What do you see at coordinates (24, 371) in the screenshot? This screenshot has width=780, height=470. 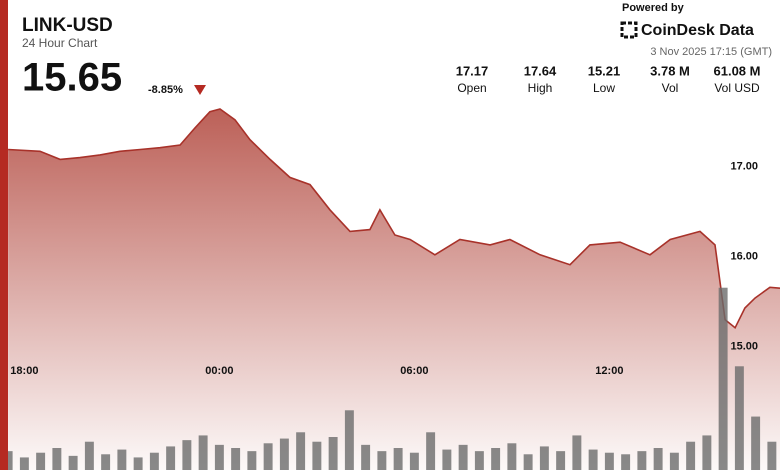 I see `x-tick-label: 18:00` at bounding box center [24, 371].